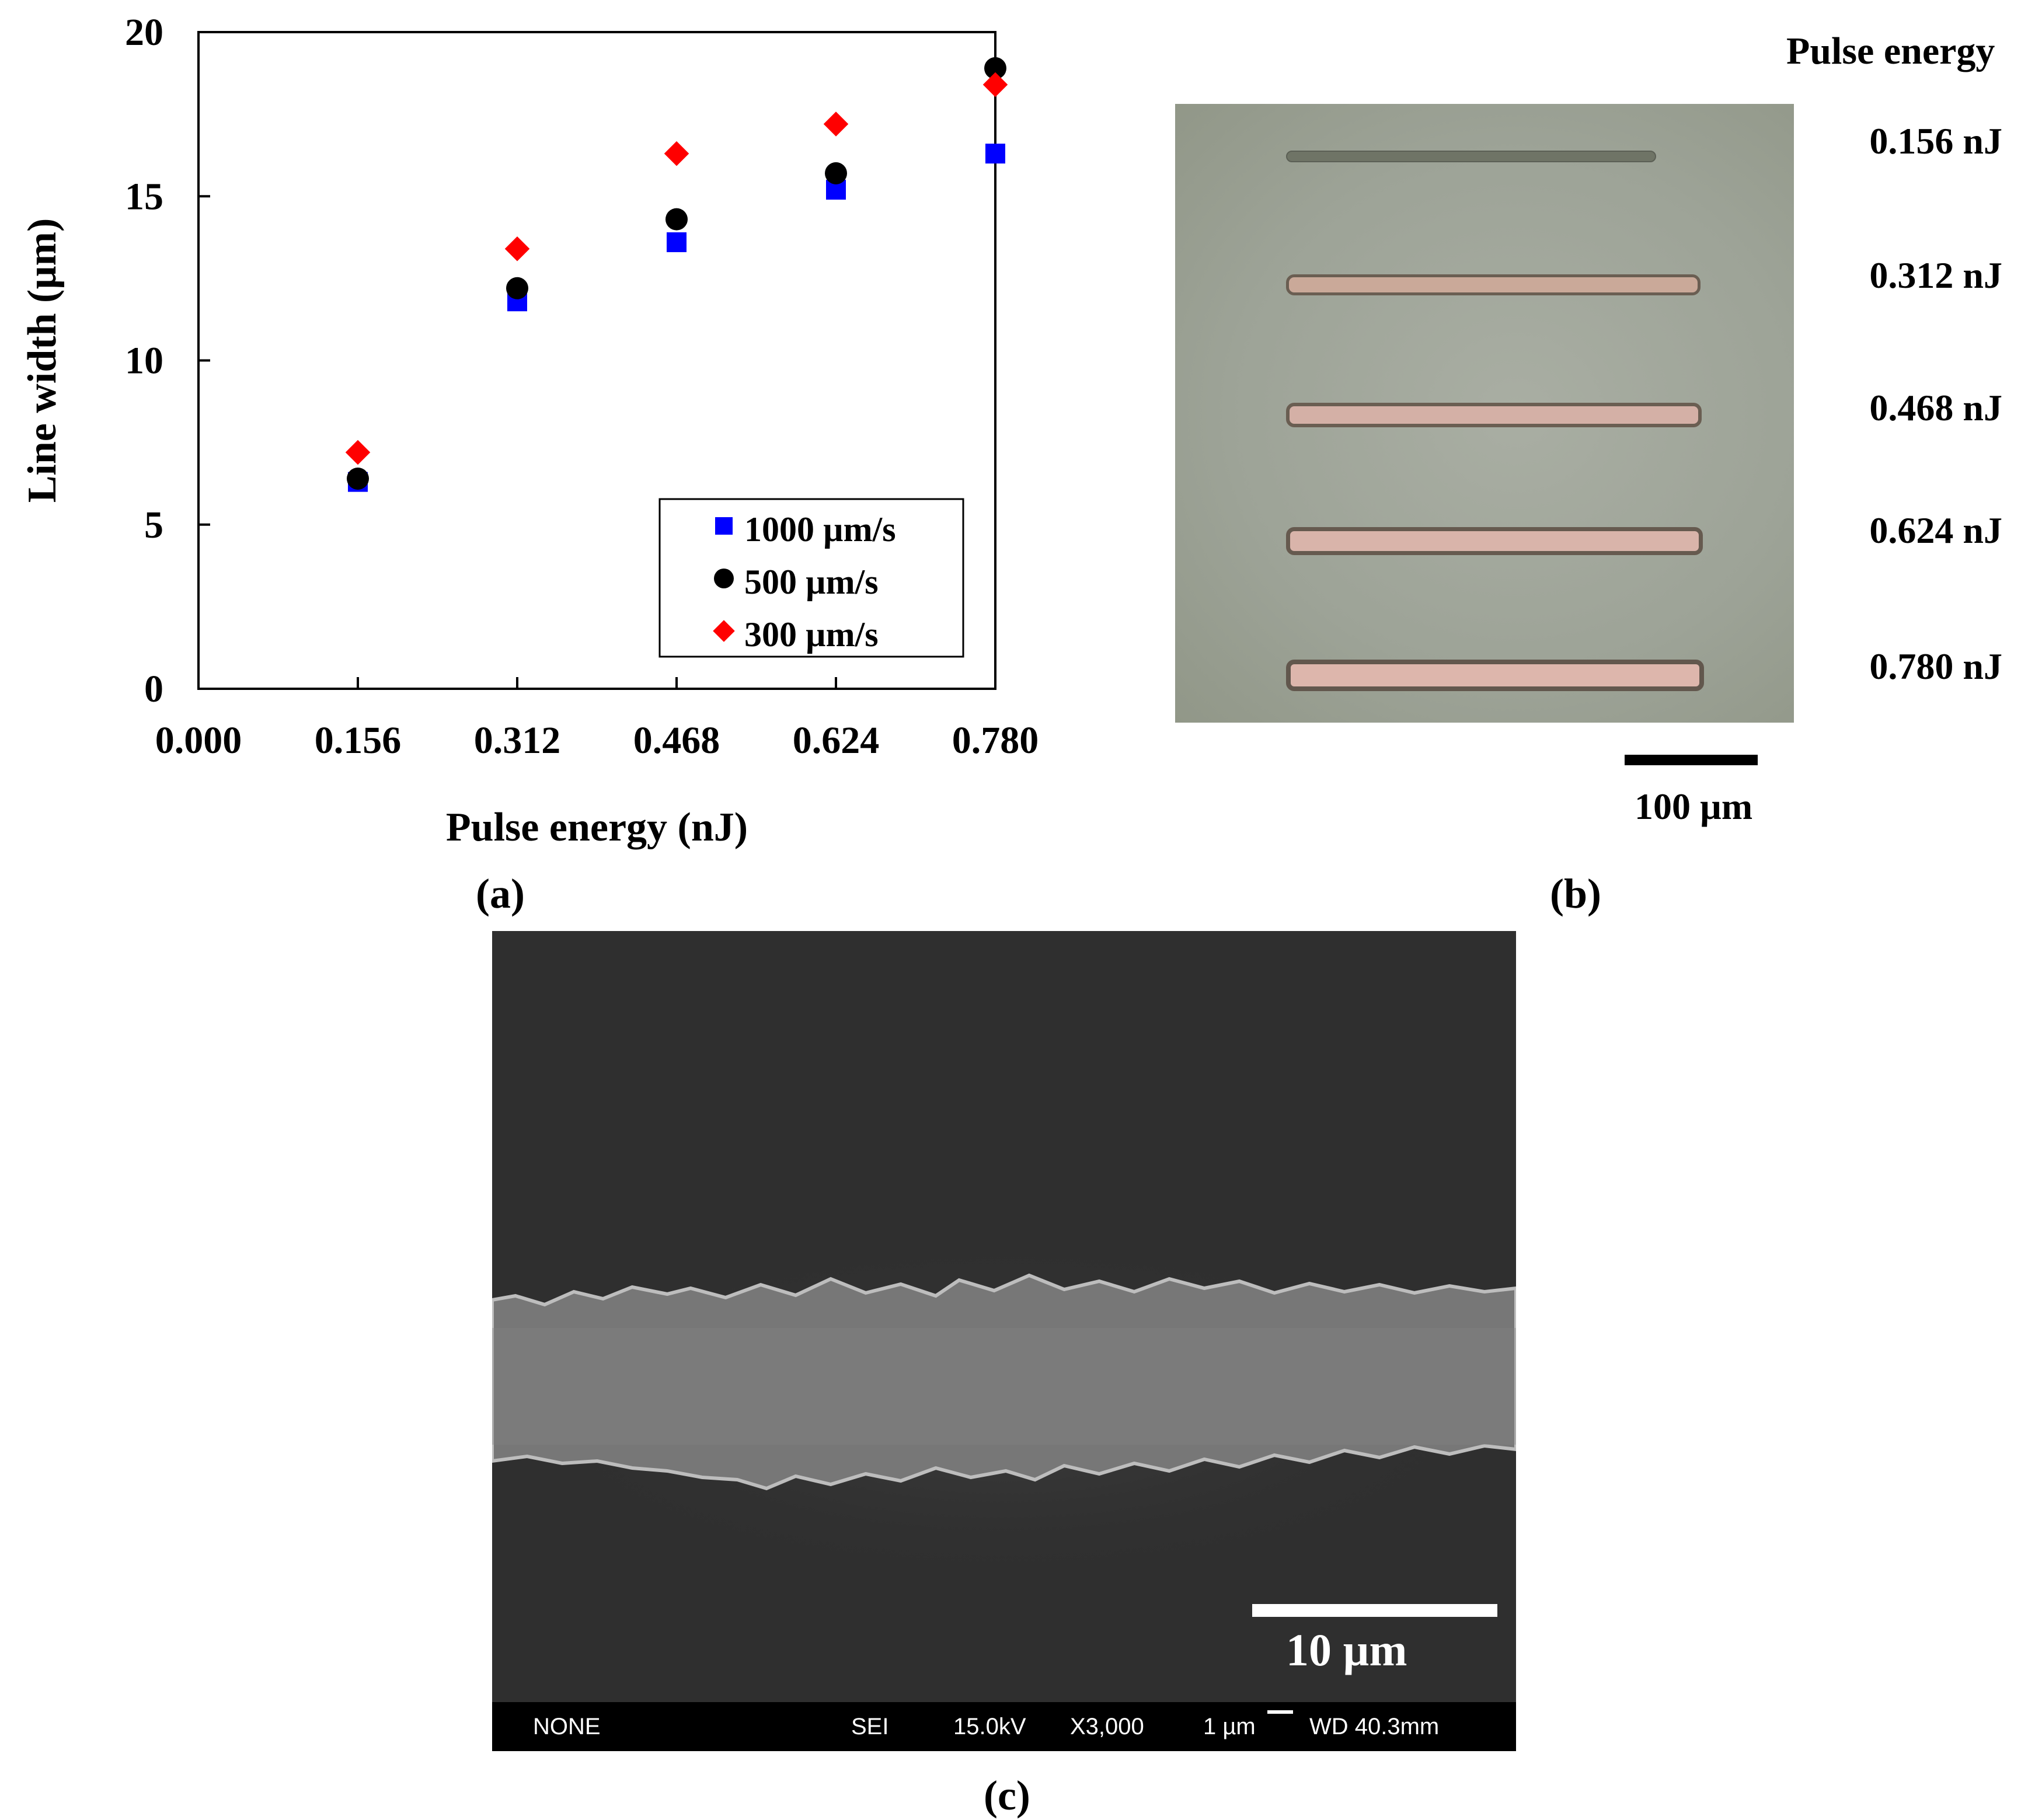 This screenshot has width=2028, height=1820. What do you see at coordinates (1694, 806) in the screenshot?
I see `scale-label-b: 100 µm` at bounding box center [1694, 806].